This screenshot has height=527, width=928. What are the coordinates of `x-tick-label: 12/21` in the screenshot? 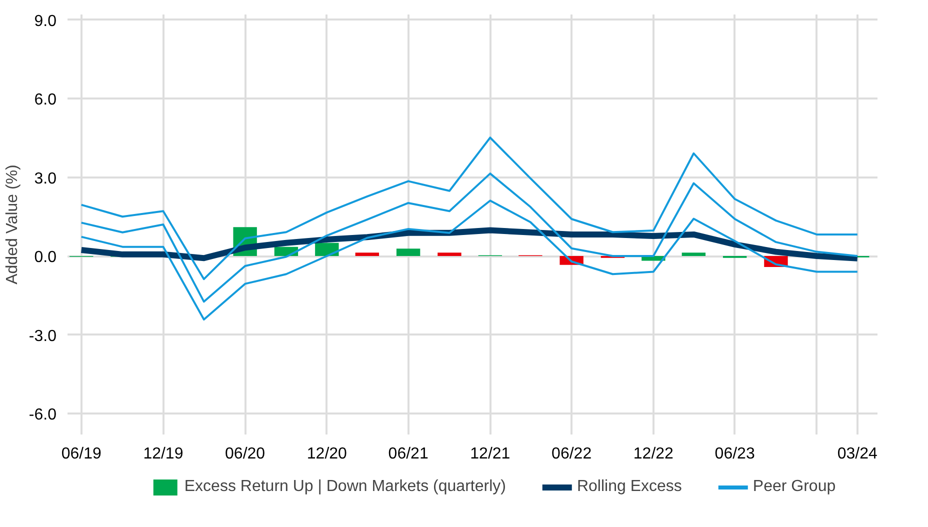 It's located at (490, 454).